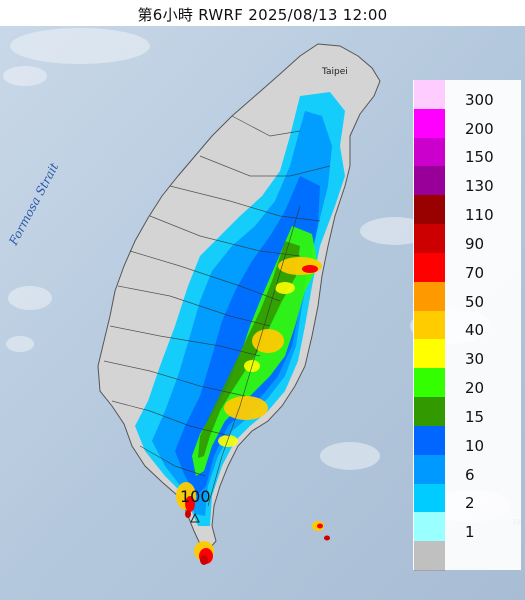 This screenshot has height=600, width=525. Describe the element at coordinates (475, 301) in the screenshot. I see `legend-label: 50` at that location.